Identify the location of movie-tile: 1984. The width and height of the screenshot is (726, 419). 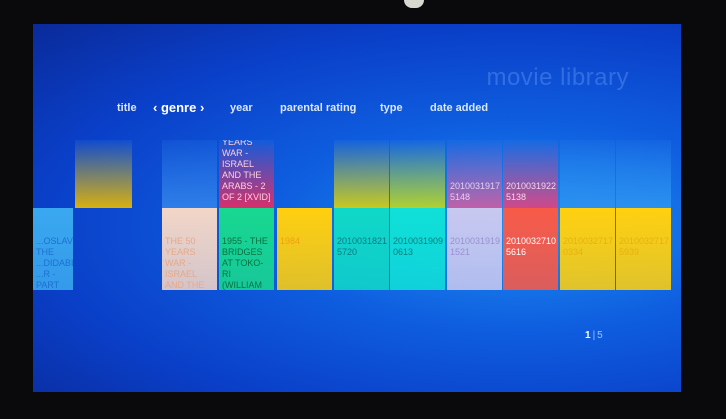
(304, 249).